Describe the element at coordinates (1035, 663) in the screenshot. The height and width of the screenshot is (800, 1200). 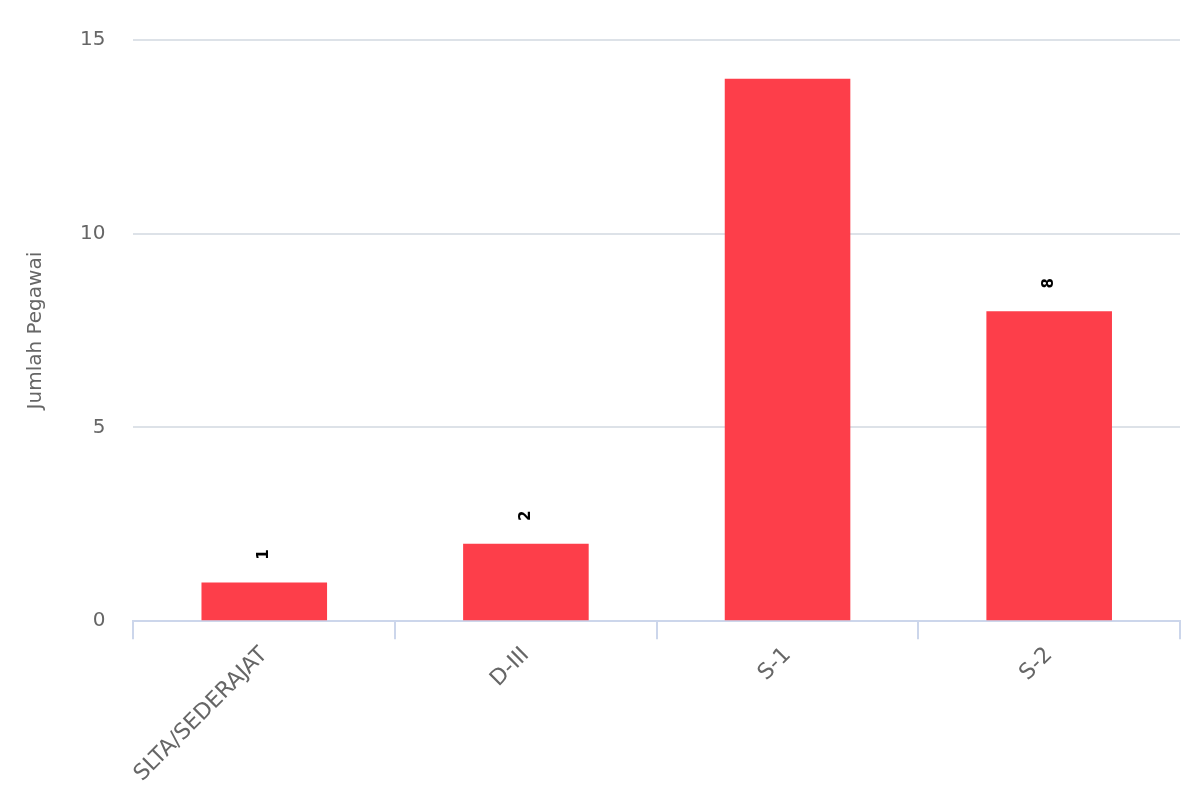
I see `x-tick-label: S-2` at that location.